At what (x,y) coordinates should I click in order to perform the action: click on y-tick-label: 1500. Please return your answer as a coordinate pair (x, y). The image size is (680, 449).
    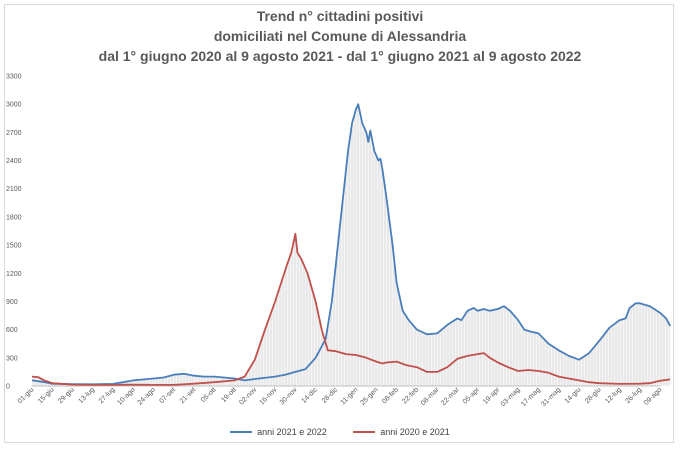
    Looking at the image, I should click on (14, 246).